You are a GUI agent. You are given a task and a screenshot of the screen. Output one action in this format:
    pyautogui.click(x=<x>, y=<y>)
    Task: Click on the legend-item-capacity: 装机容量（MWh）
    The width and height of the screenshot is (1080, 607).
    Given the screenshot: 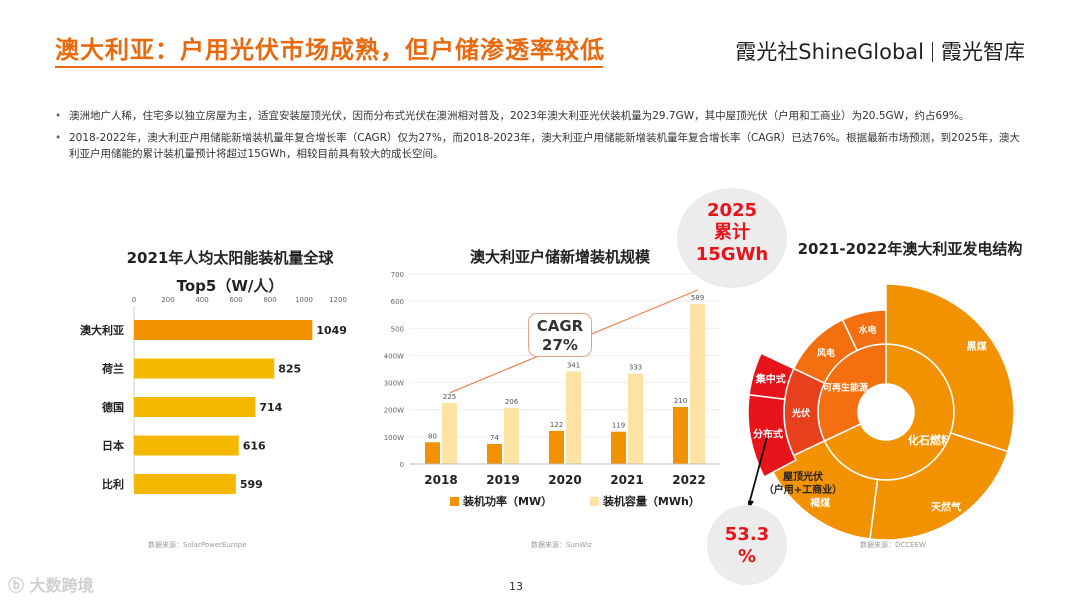 What is the action you would take?
    pyautogui.click(x=644, y=501)
    